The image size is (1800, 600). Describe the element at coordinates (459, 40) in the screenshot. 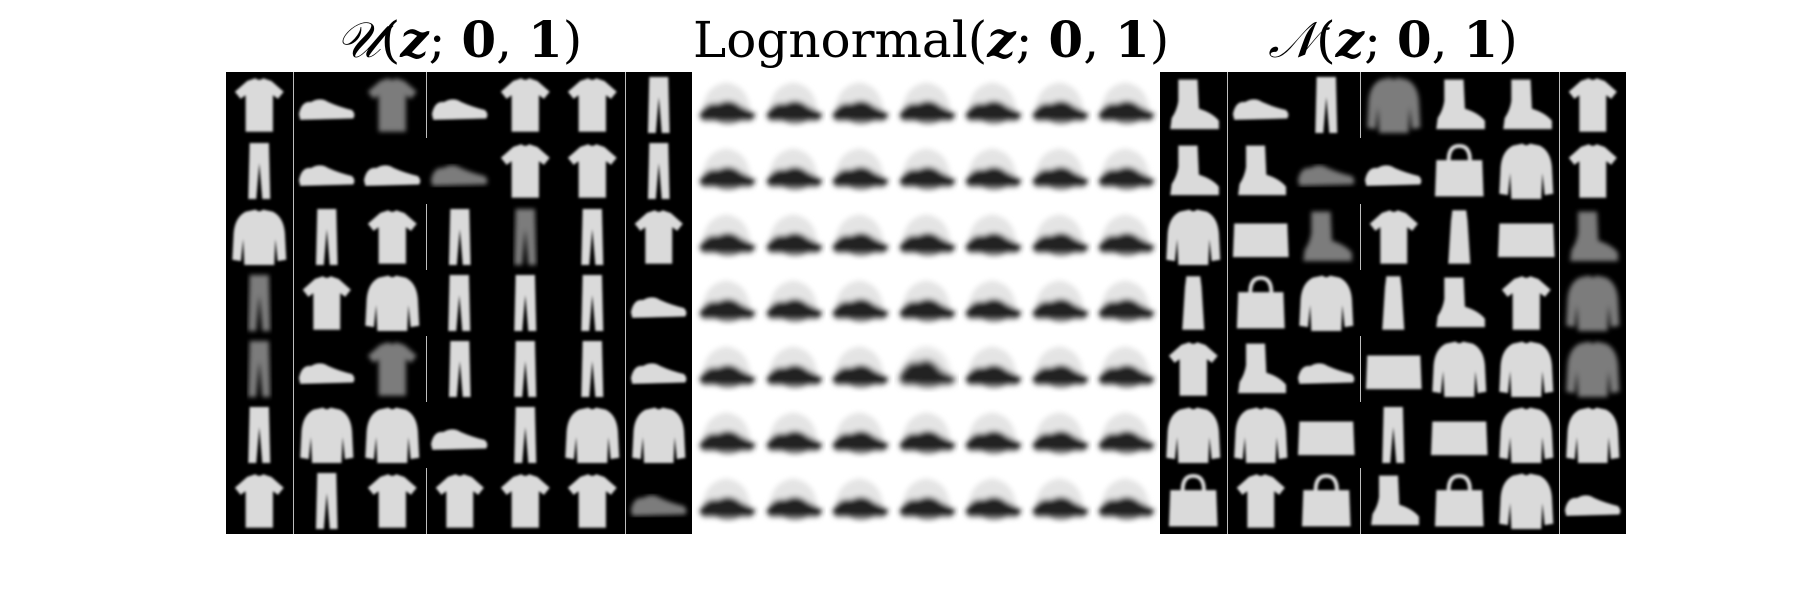

I see `panel-title: 𝒰(z; 0, 1)` at that location.